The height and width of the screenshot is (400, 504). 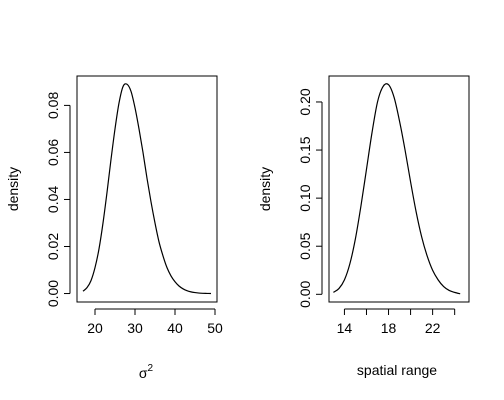 What do you see at coordinates (265, 189) in the screenshot?
I see `panel-spatial-range-y-label: density` at bounding box center [265, 189].